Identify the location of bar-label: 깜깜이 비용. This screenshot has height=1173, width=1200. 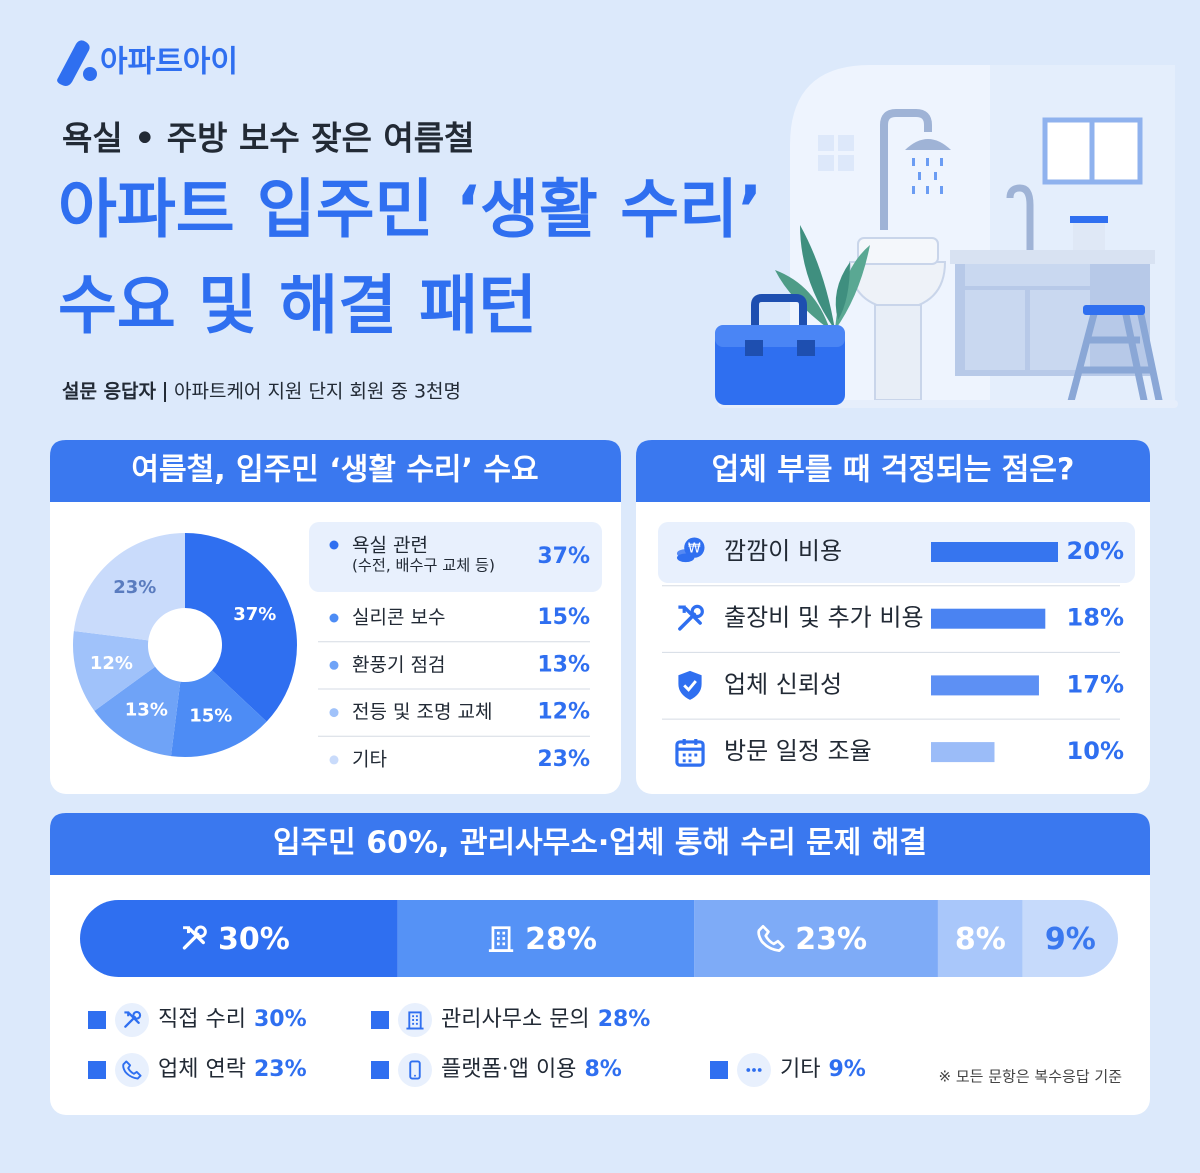
(783, 551).